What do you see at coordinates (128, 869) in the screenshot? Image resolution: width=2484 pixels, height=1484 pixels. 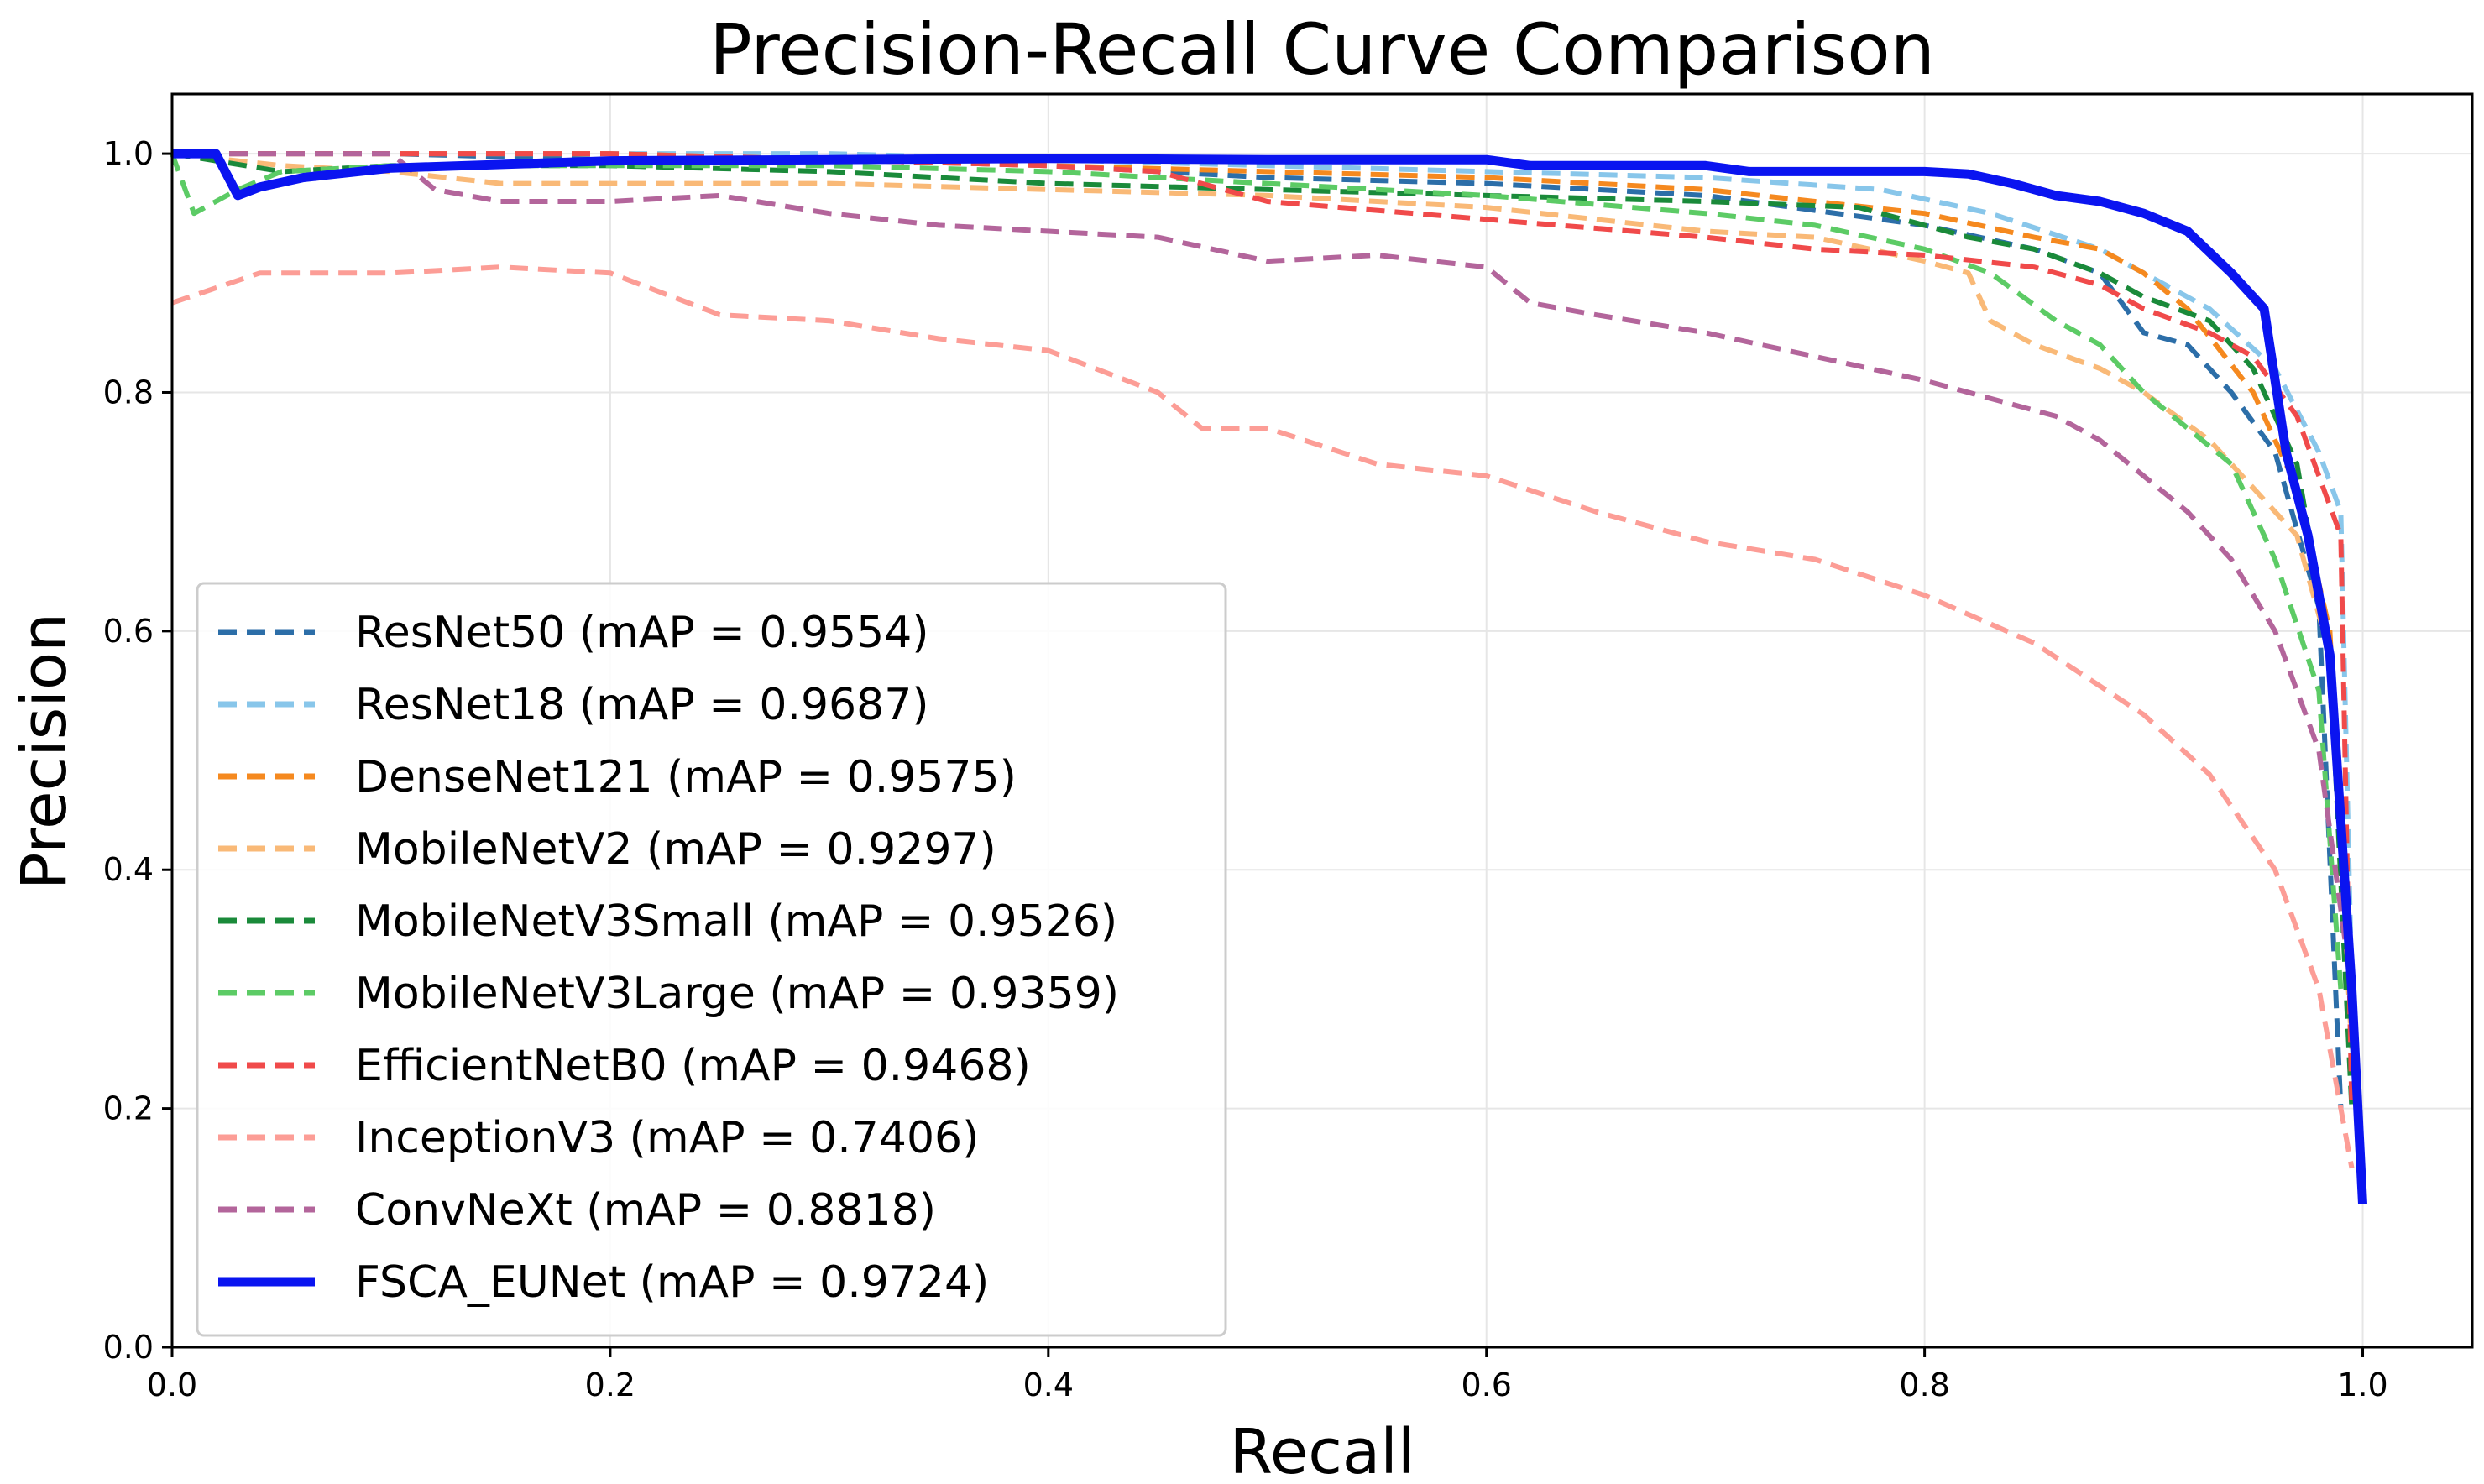 I see `y-tick-label: 0.4` at bounding box center [128, 869].